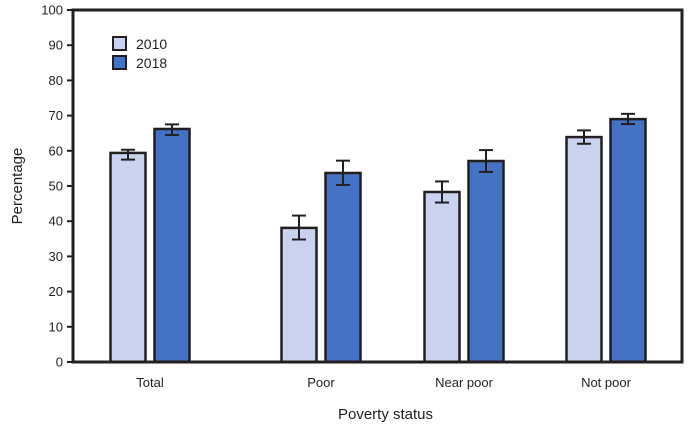  Describe the element at coordinates (628, 119) in the screenshot. I see `error-bar-2018-not-poor` at that location.